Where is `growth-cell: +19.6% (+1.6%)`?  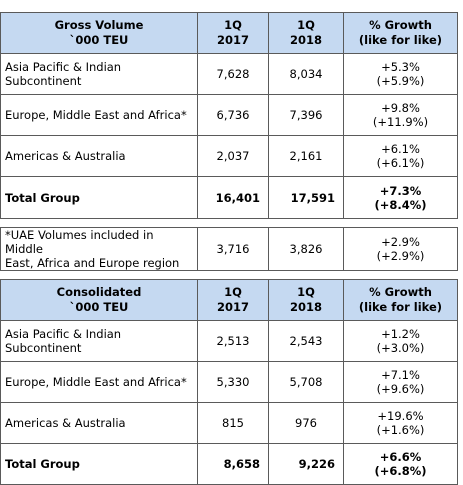 growth-cell: +19.6% (+1.6%) is located at coordinates (400, 423).